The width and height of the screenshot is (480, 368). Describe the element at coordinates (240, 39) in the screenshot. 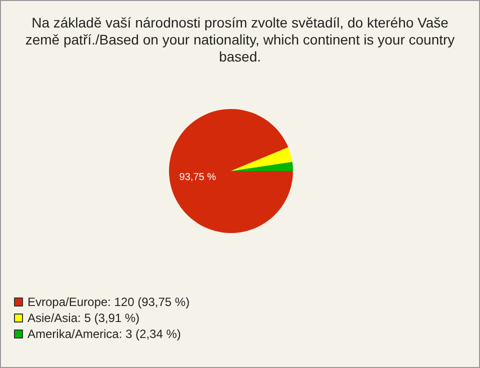

I see `chart-title: Na základě vaší národnosti prosím zvolte světadíl, do kterého Vaše země patří./Based on your nationality, which continent is your country based.` at that location.